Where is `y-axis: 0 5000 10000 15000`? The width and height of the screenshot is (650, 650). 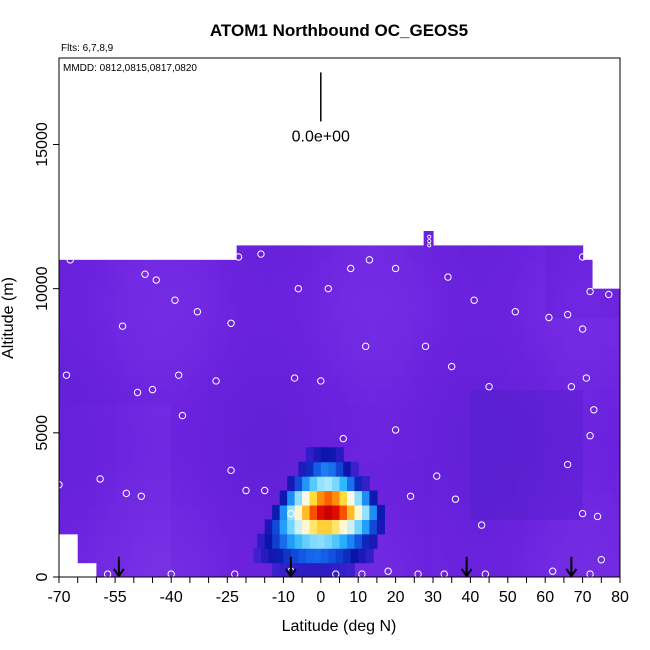
y-axis: 0 5000 10000 15000 is located at coordinates (46, 351).